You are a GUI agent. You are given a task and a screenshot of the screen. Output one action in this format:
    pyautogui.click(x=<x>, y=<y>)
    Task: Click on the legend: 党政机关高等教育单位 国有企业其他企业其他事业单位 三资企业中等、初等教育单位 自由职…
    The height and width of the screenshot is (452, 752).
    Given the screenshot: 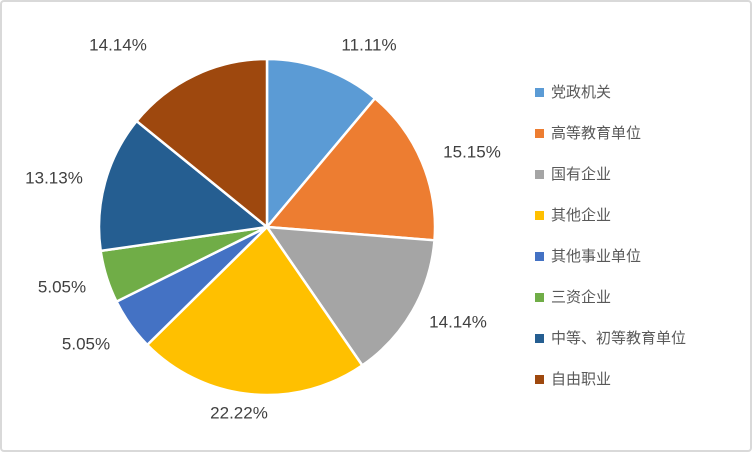 What is the action you would take?
    pyautogui.click(x=610, y=235)
    